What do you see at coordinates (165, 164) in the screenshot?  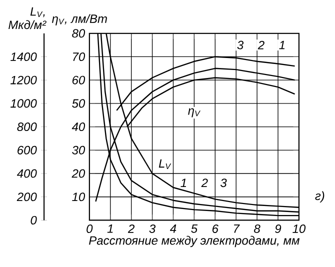 I see `annotation: L$_{V}$` at bounding box center [165, 164].